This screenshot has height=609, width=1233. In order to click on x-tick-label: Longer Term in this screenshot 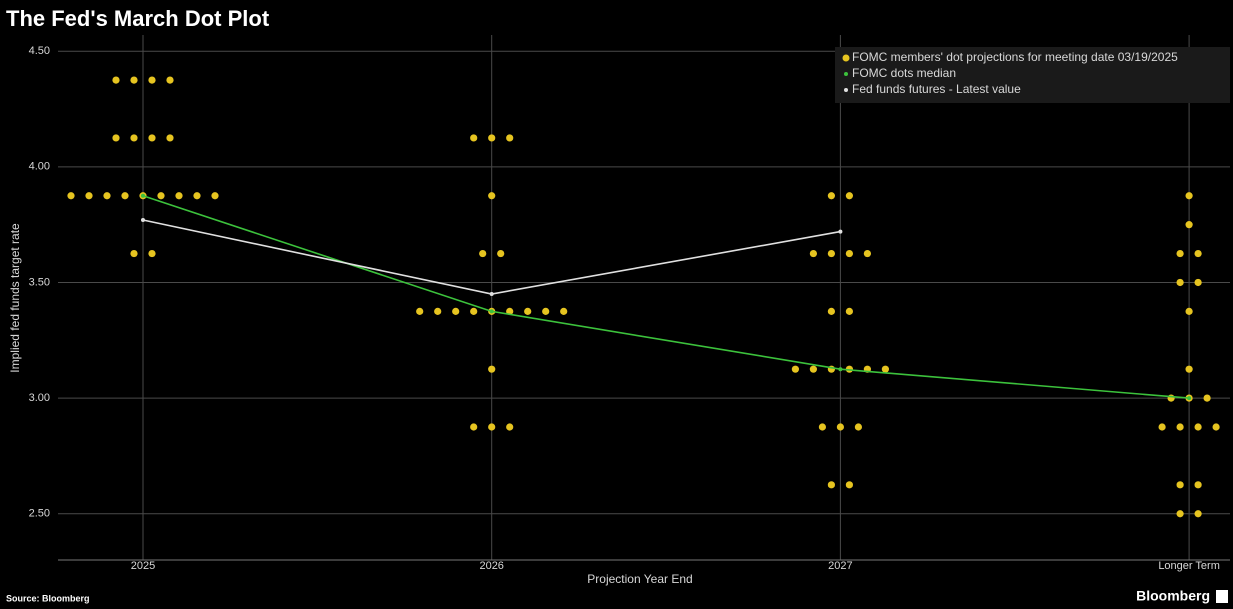, I will do `click(1189, 566)`.